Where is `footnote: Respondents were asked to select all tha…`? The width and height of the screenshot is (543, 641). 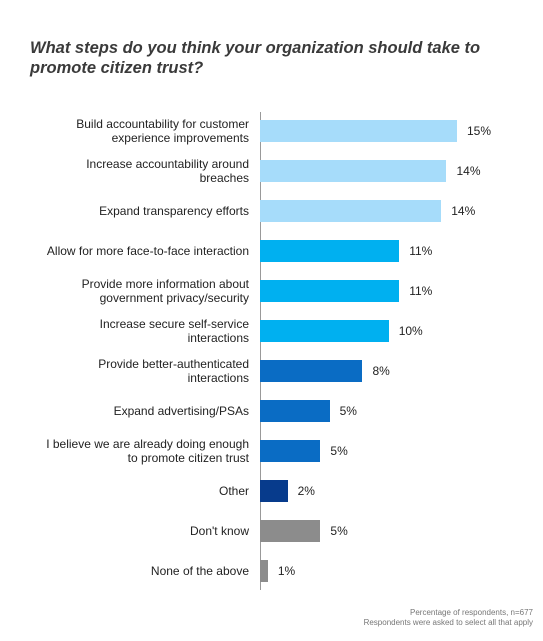
footnote: Respondents were asked to select all tha… is located at coordinates (448, 622).